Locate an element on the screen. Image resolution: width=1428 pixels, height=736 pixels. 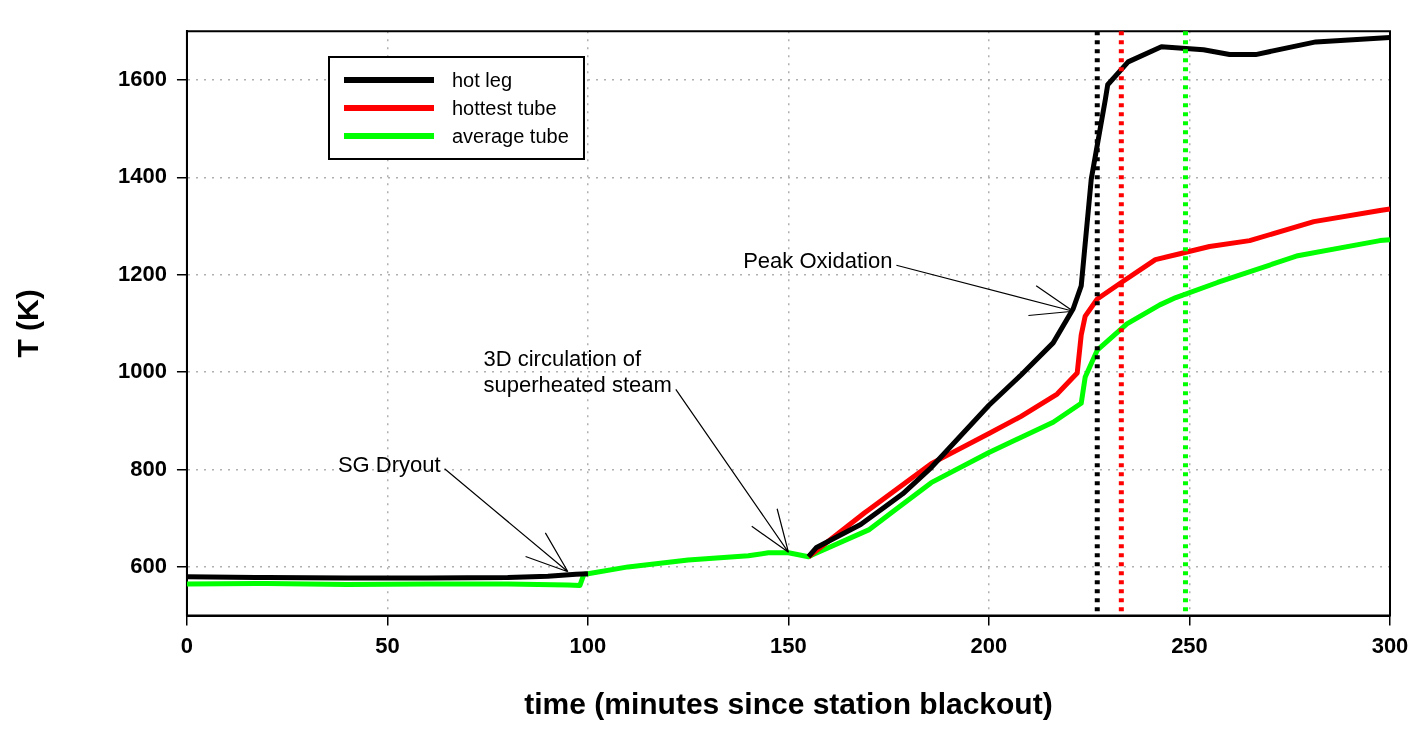
y-tick-label: 1400 is located at coordinates (142, 176).